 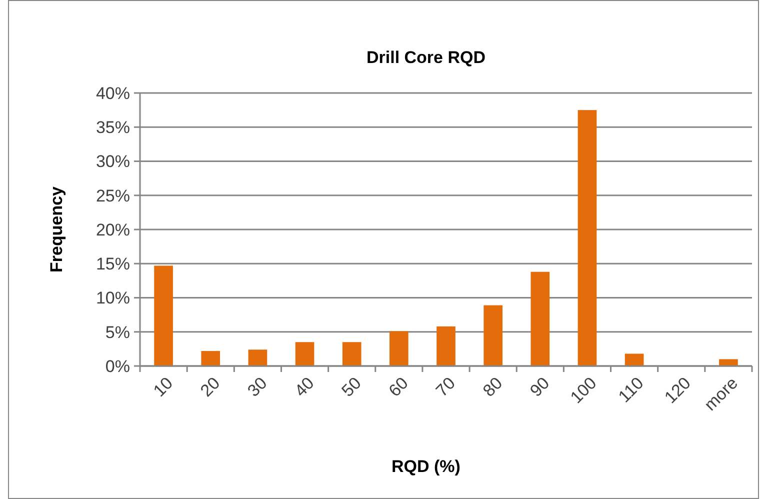 I want to click on x-tick-label: 50, so click(x=351, y=387).